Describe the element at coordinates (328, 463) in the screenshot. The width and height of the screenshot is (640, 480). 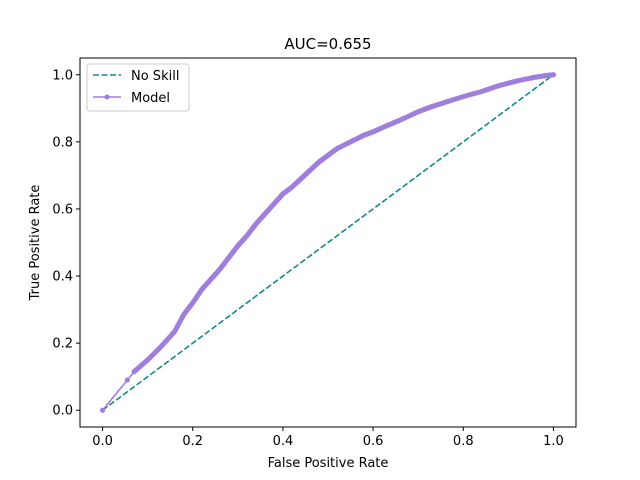
I see `x-axis-label: False Positive Rate` at that location.